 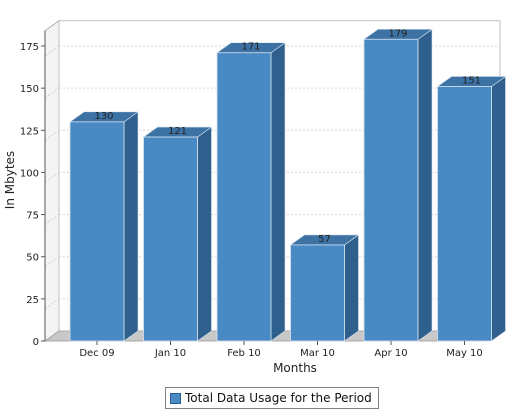 What do you see at coordinates (33, 189) in the screenshot?
I see `y-axis-ticks: 0 25 50 75 100 125 150 175` at bounding box center [33, 189].